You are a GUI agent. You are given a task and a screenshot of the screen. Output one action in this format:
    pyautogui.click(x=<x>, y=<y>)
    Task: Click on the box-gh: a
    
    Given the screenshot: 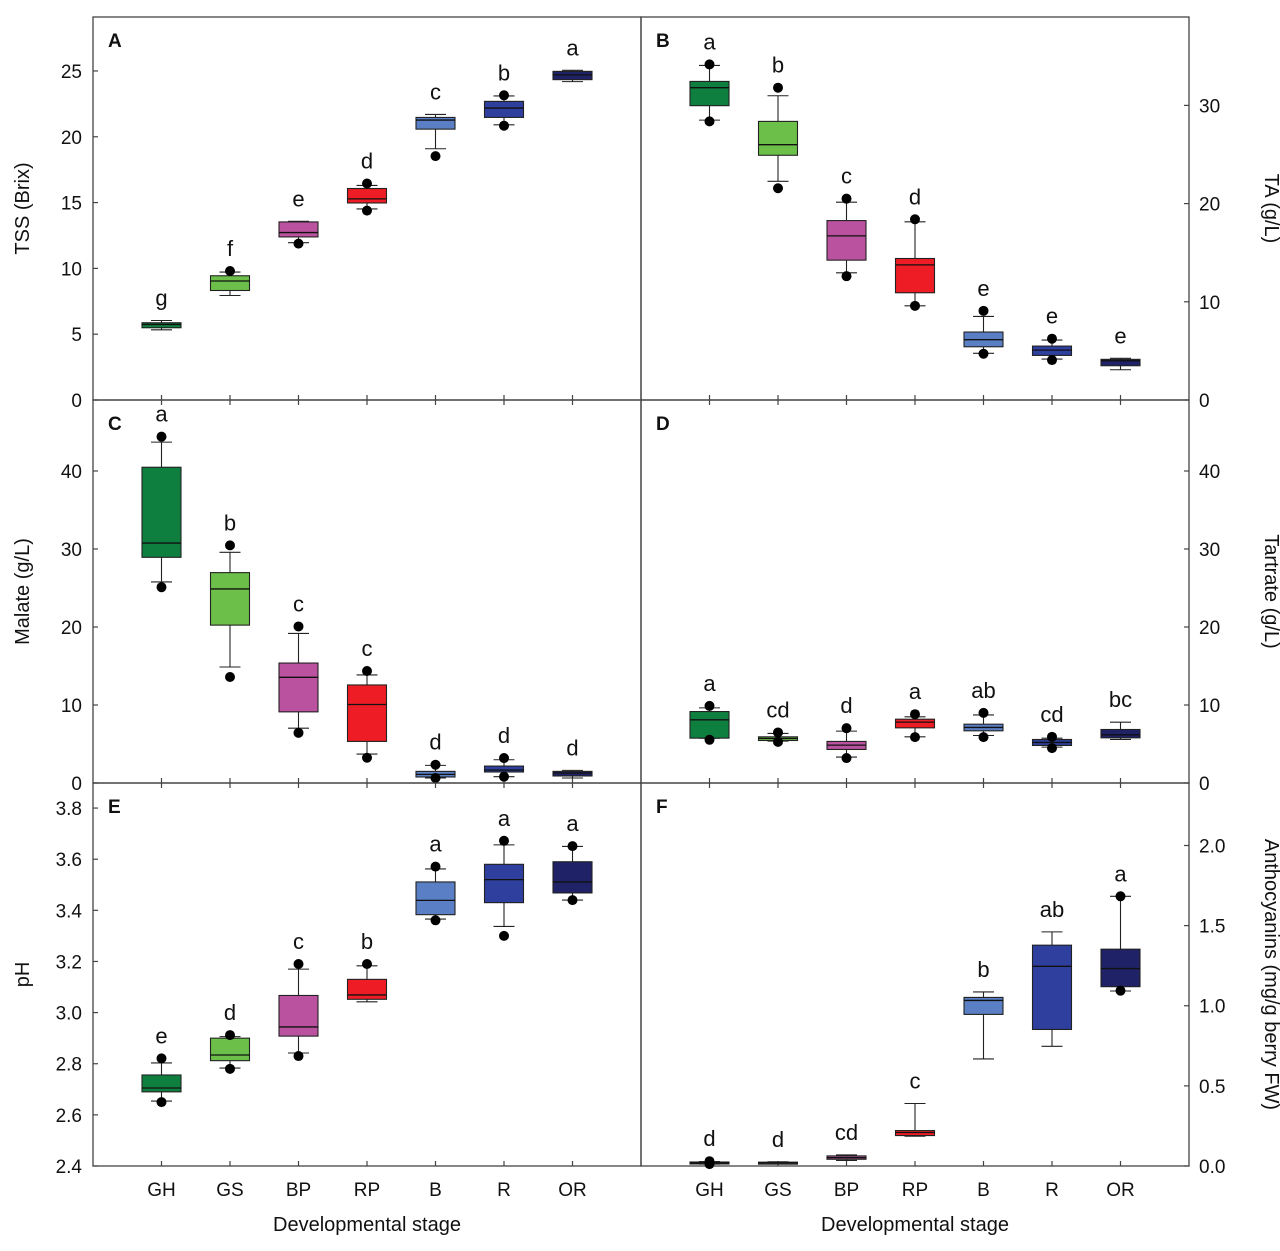 What is the action you would take?
    pyautogui.click(x=709, y=708)
    